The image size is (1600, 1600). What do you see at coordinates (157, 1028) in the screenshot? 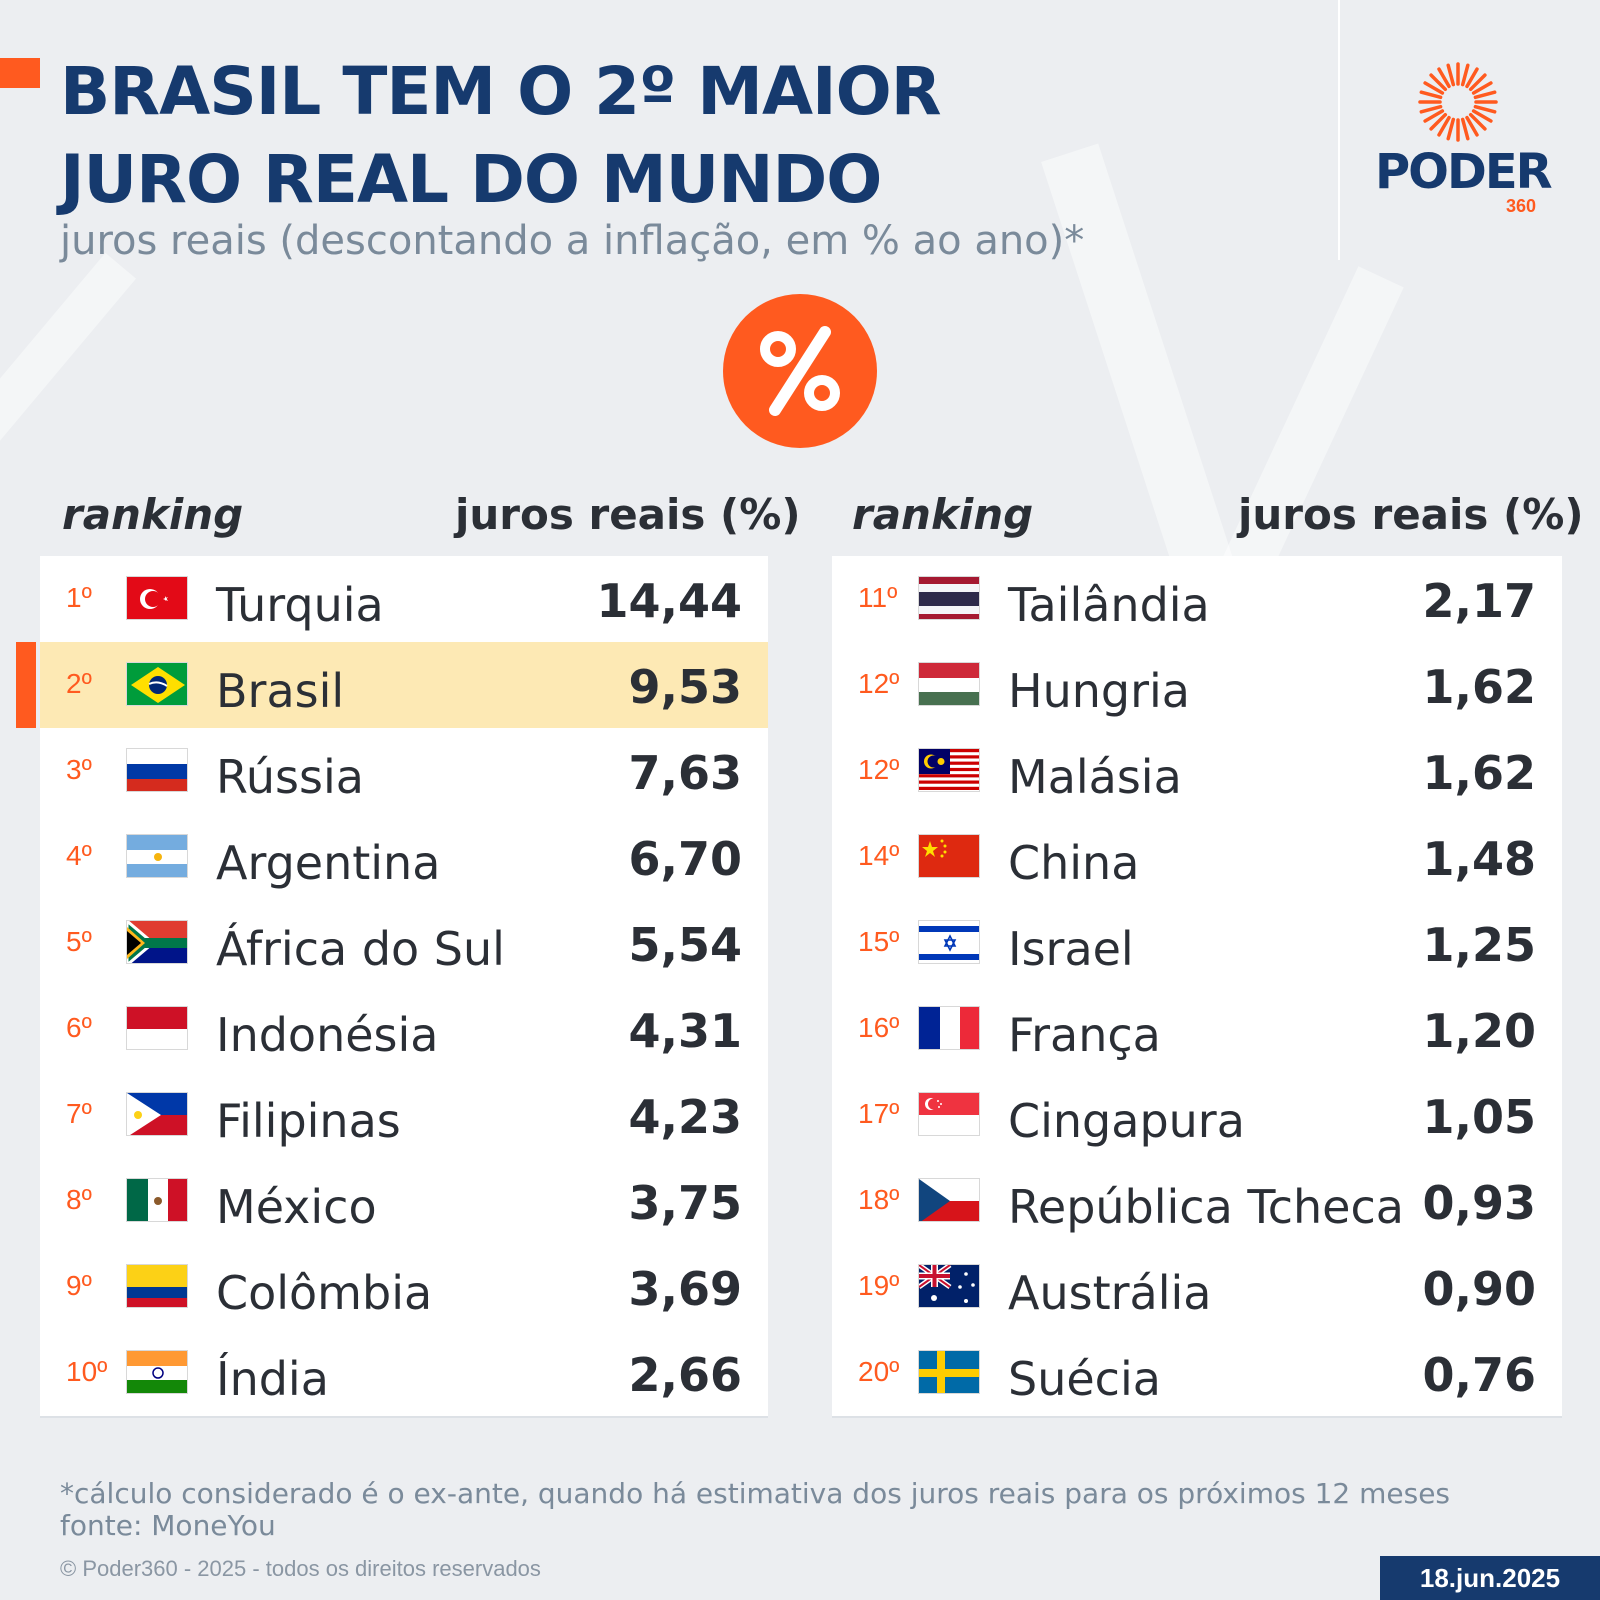
I see `indonesia-flag-icon` at bounding box center [157, 1028].